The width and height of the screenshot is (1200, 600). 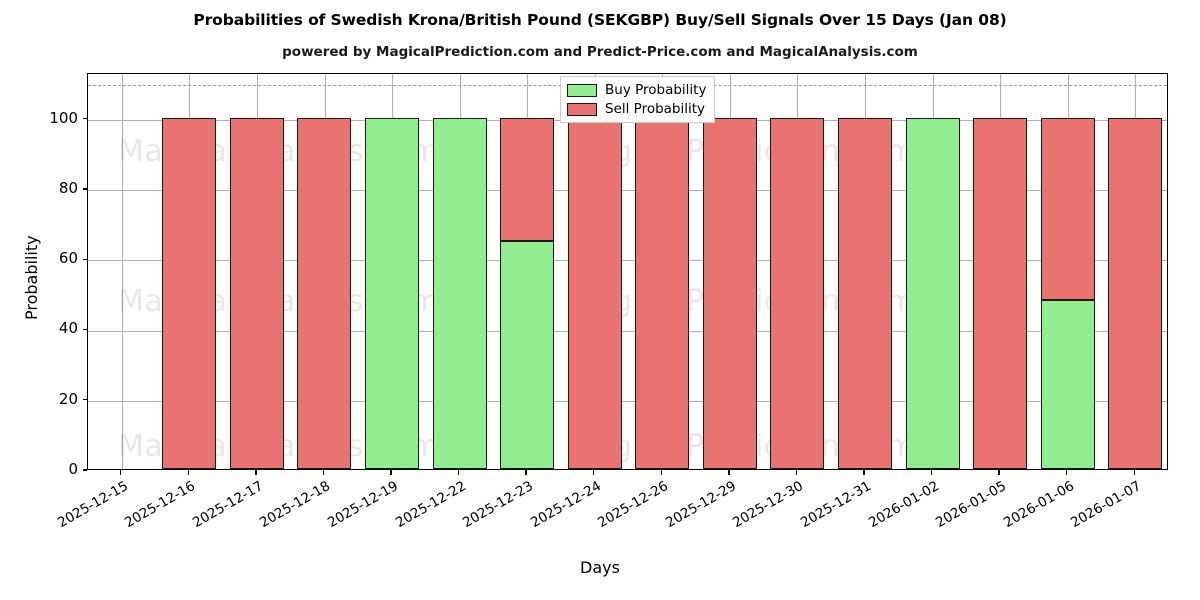 I want to click on legend-label-buy: Buy Probability, so click(x=656, y=90).